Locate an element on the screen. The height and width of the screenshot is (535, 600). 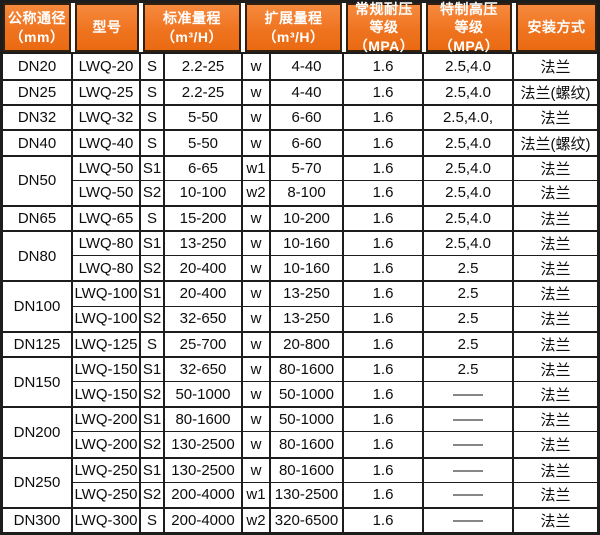
col-header-install-type: 安装方式 is located at coordinates (555, 28).